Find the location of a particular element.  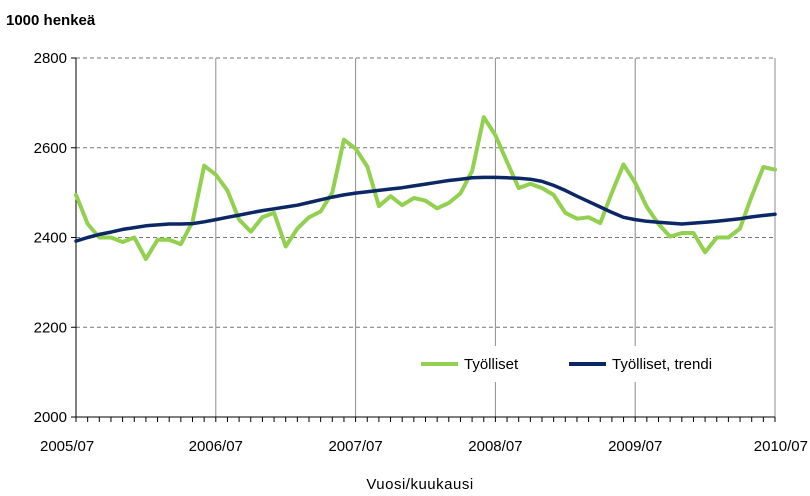

series-line-trendi is located at coordinates (425, 209).